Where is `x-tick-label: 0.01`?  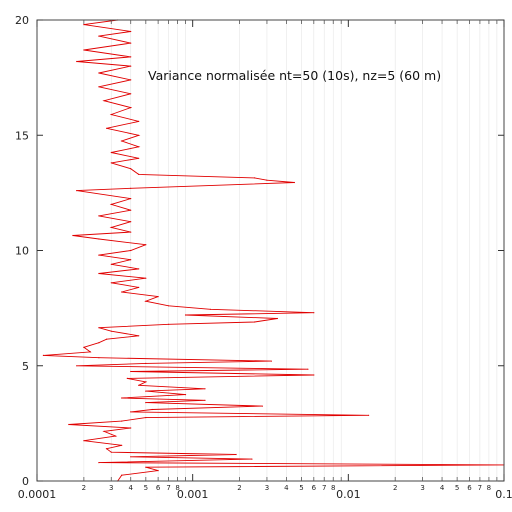 x-tick-label: 0.01 is located at coordinates (348, 494).